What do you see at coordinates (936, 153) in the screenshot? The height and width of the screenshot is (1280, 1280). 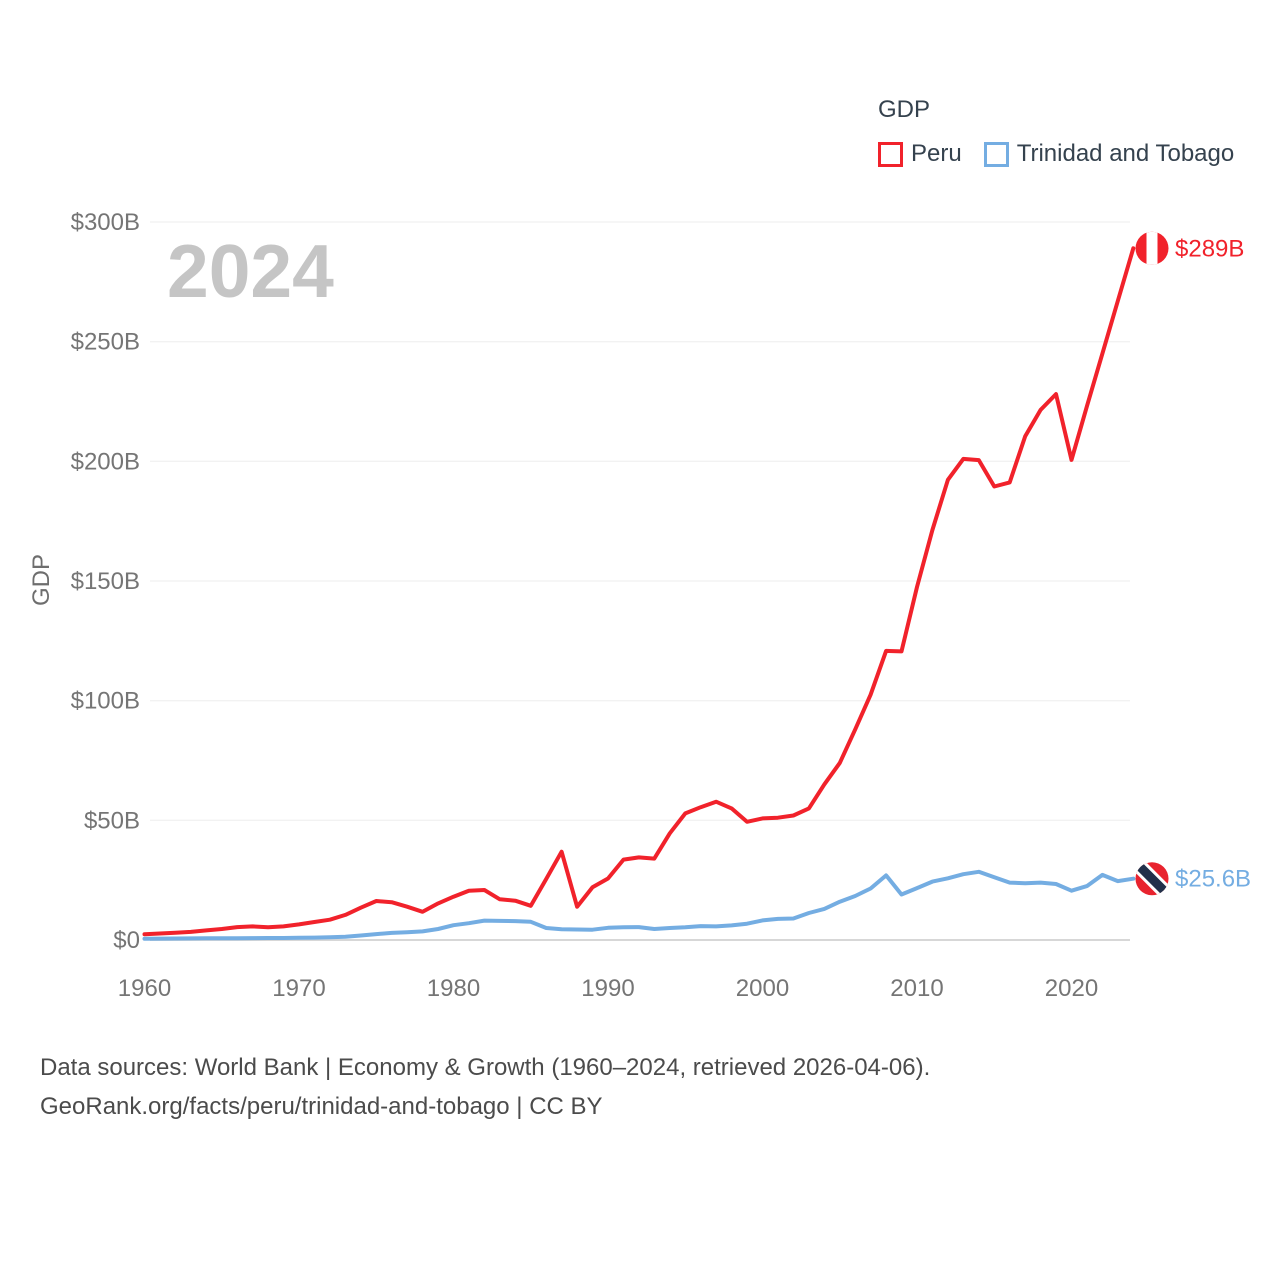 I see `legend-item-label: Peru` at bounding box center [936, 153].